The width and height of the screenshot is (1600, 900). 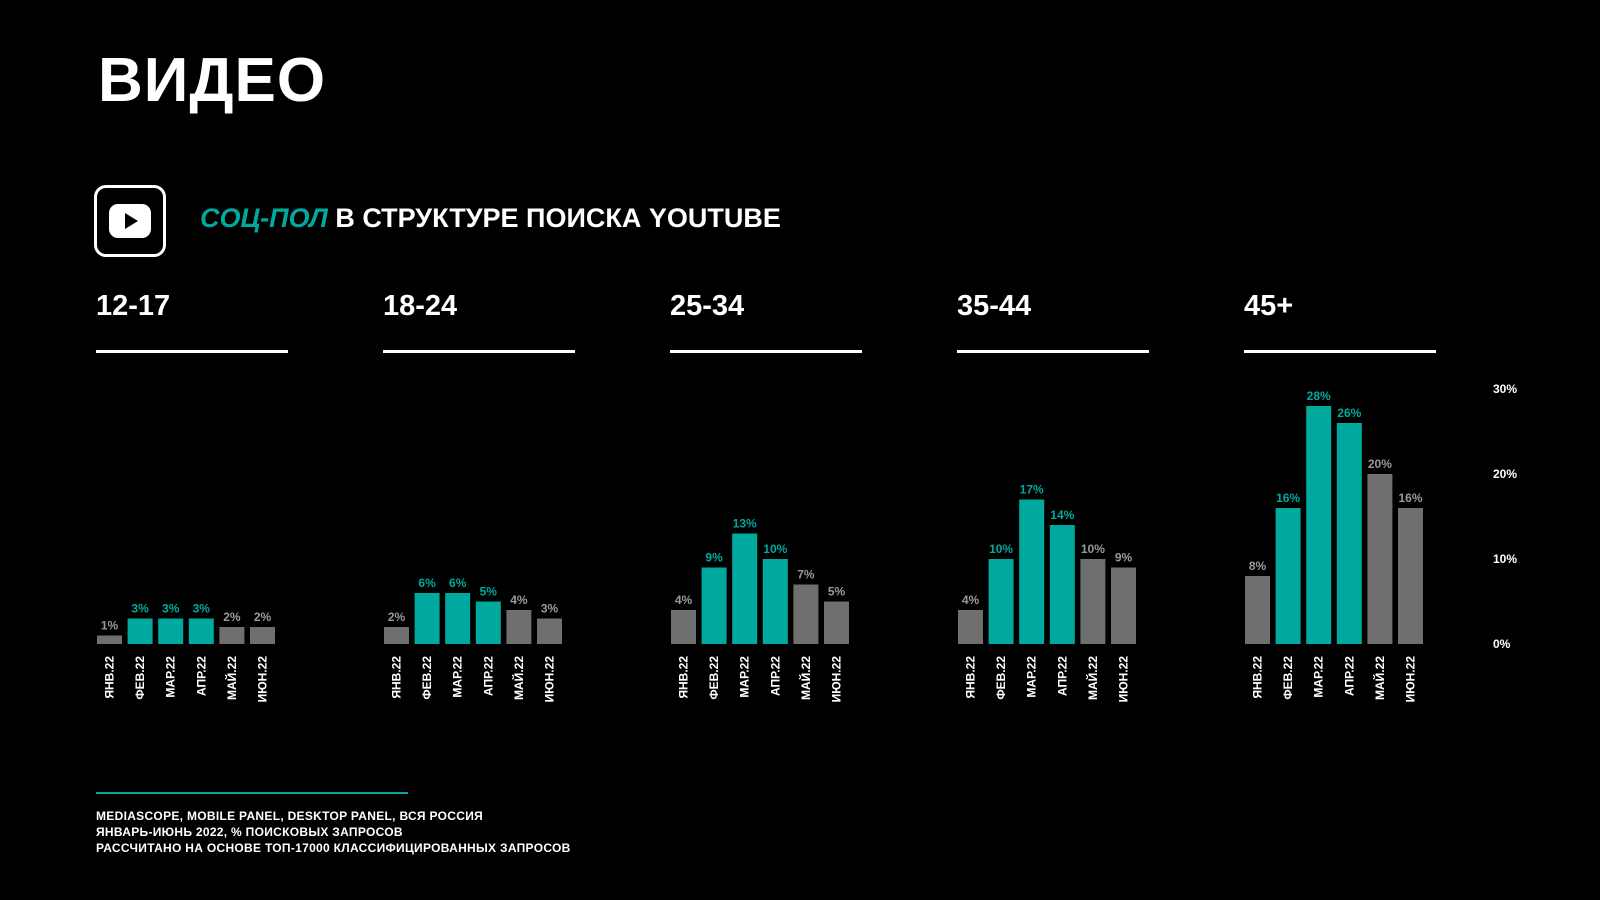 I want to click on data-label: 8%, so click(x=1258, y=566).